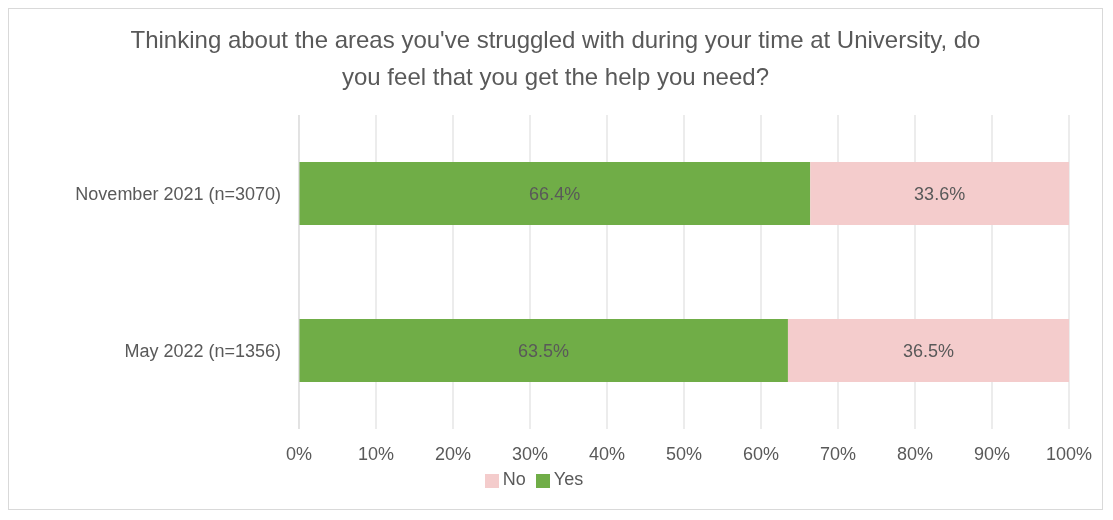  What do you see at coordinates (761, 453) in the screenshot?
I see `x-tick-label: 60%` at bounding box center [761, 453].